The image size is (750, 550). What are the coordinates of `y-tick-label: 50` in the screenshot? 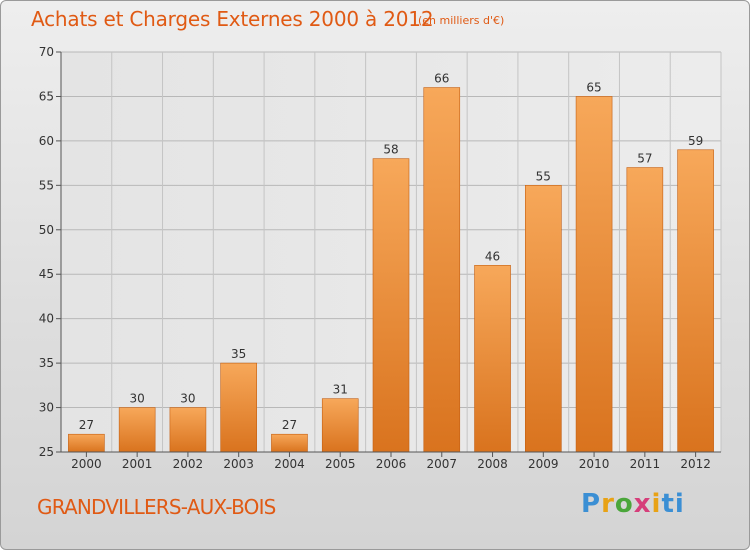 It's located at (46, 230).